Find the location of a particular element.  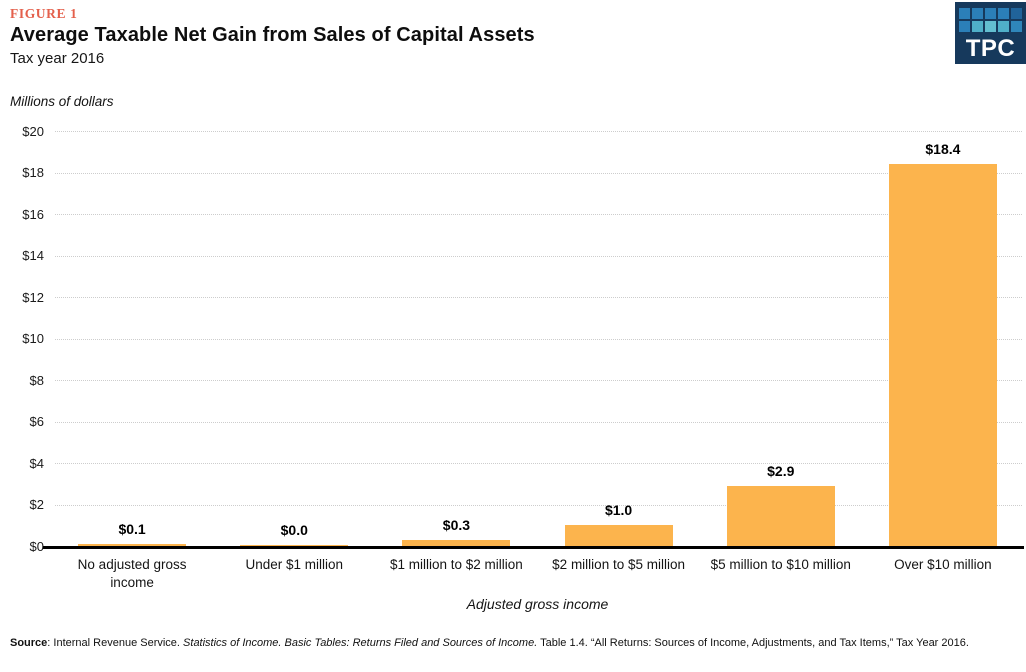

y-axis-unit-label: Millions of dollars is located at coordinates (62, 101).